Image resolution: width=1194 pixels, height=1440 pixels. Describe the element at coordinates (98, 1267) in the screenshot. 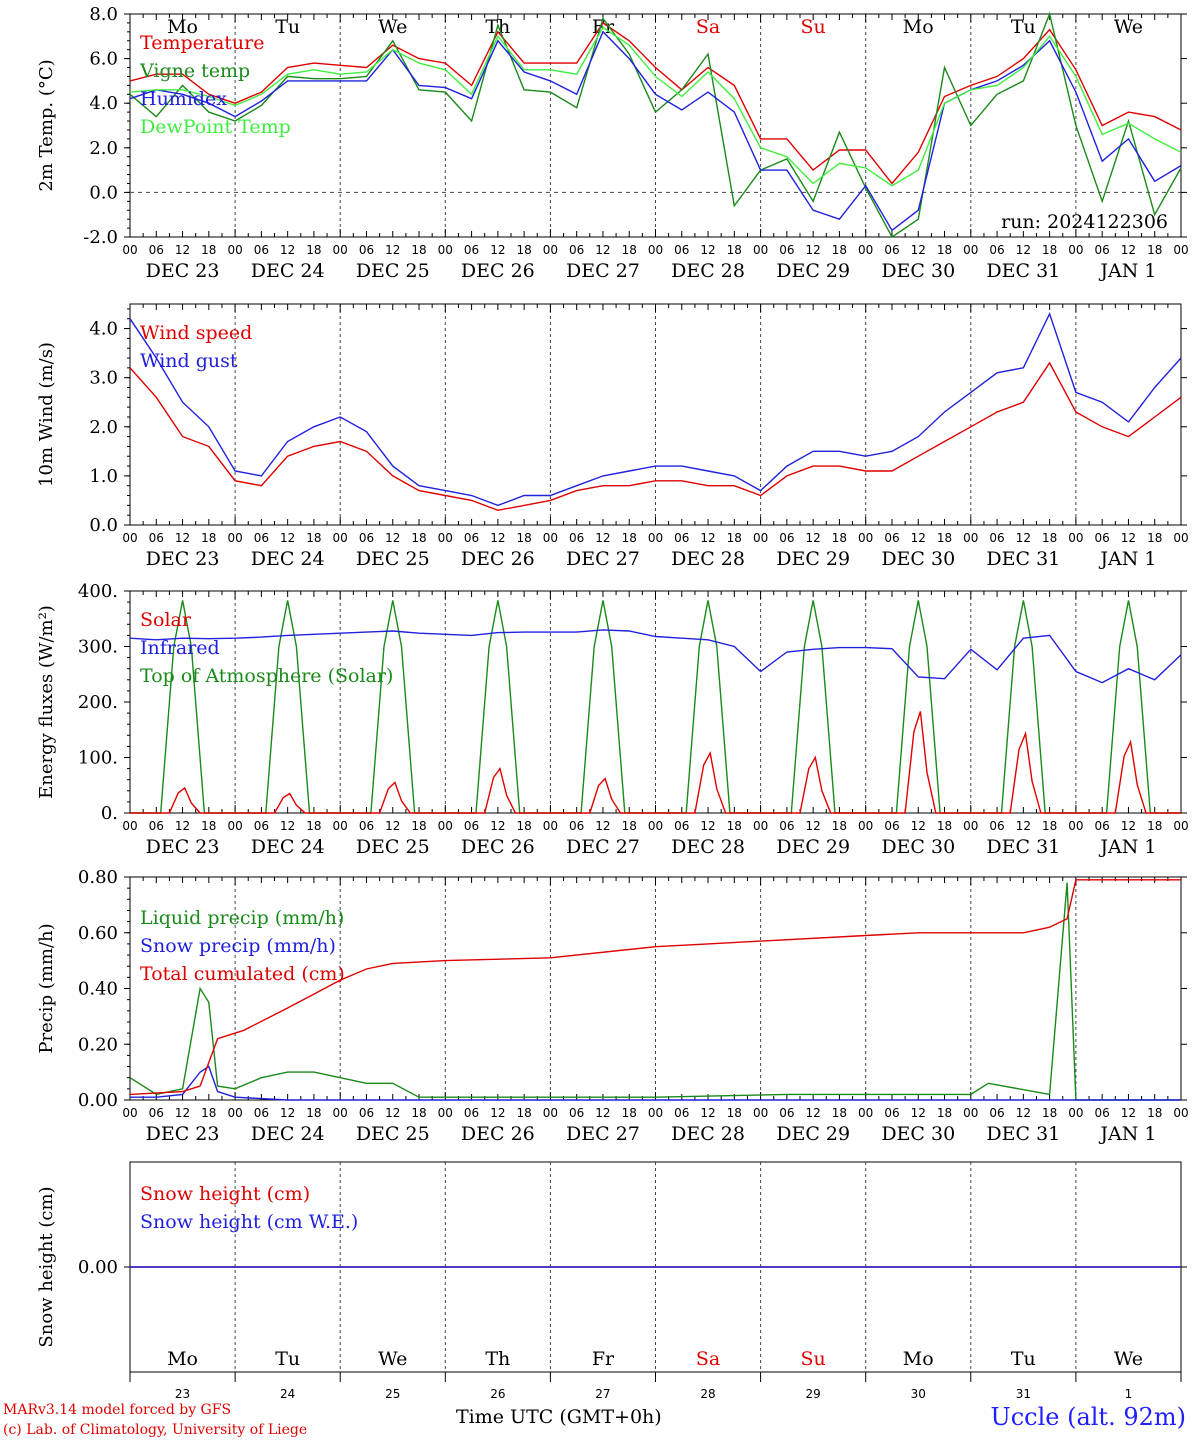

I see `y-tick-label: 0.00` at that location.